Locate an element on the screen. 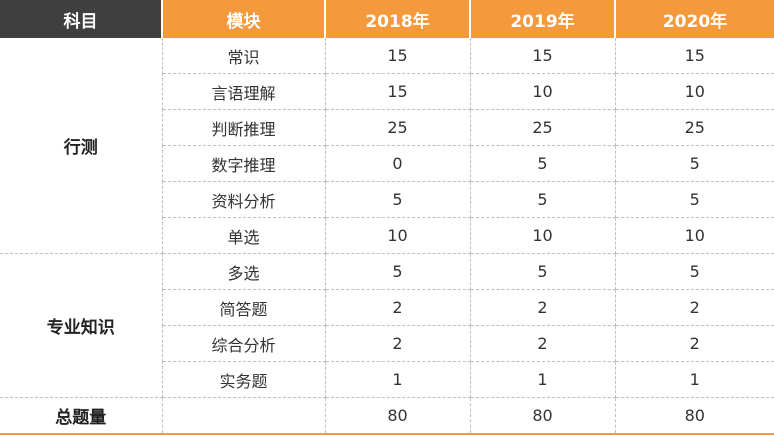 The image size is (774, 436). value-cell-2019: 1 is located at coordinates (543, 379).